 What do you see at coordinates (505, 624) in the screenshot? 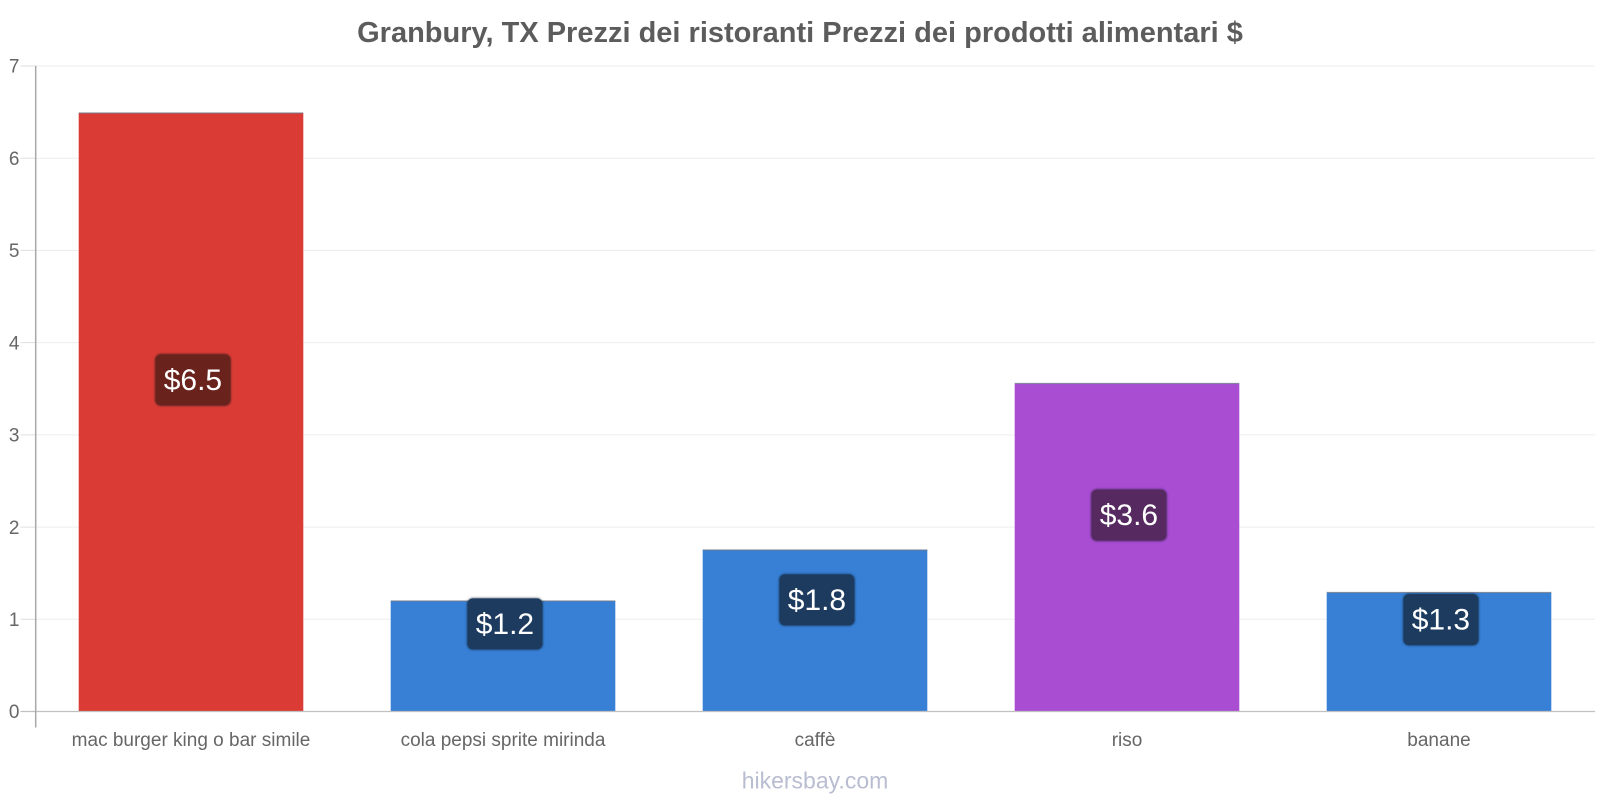
I see `svg-text: $1.2` at bounding box center [505, 624].